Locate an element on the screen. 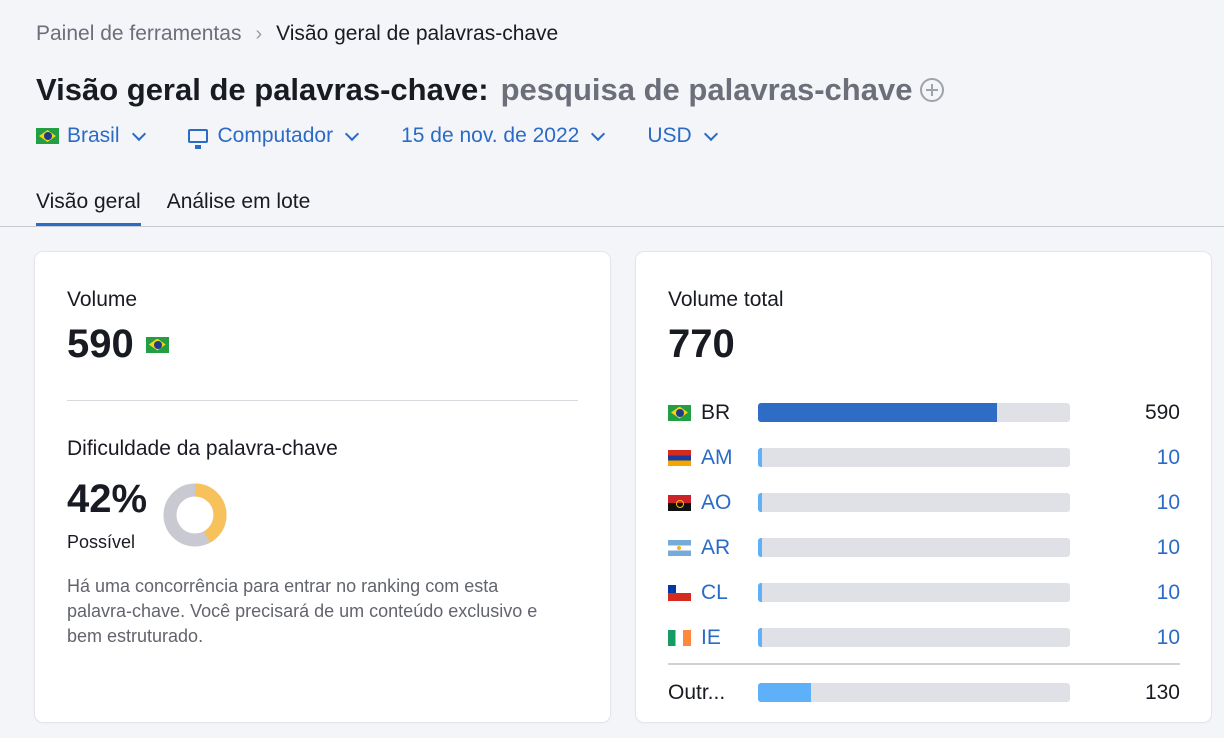 The width and height of the screenshot is (1224, 738). country-code: AO is located at coordinates (716, 502).